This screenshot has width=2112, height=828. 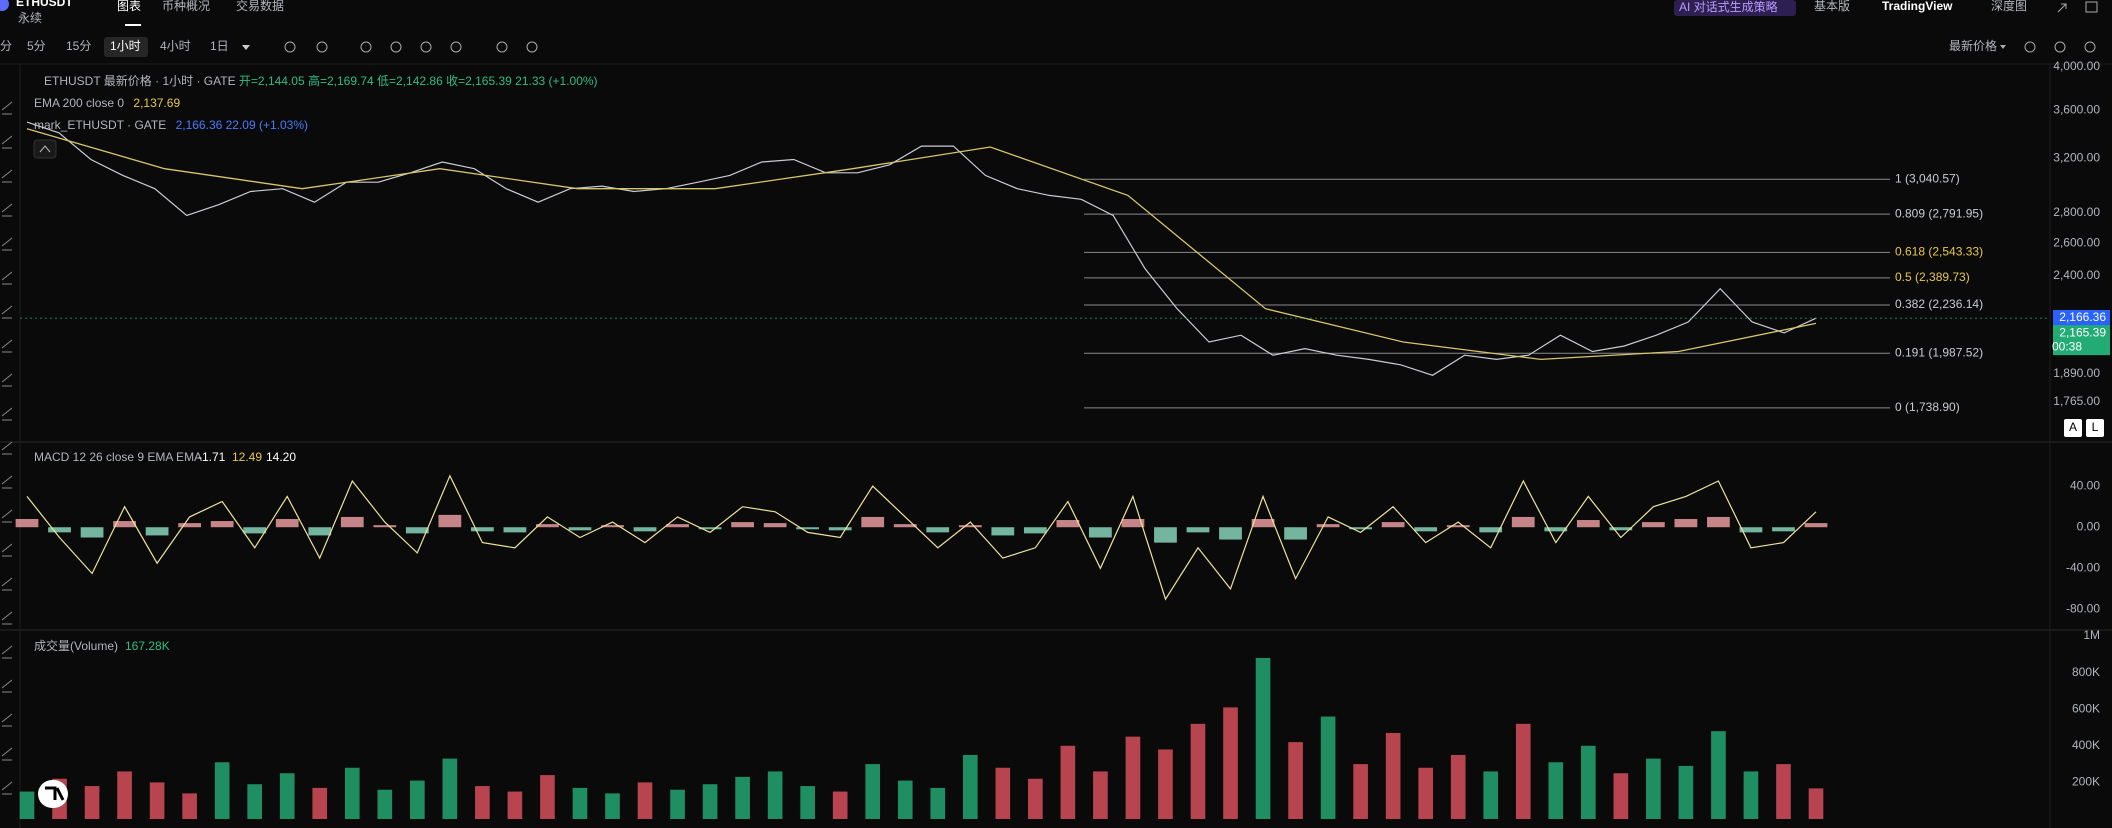 I want to click on ema-value: 2,137.69, so click(x=156, y=103).